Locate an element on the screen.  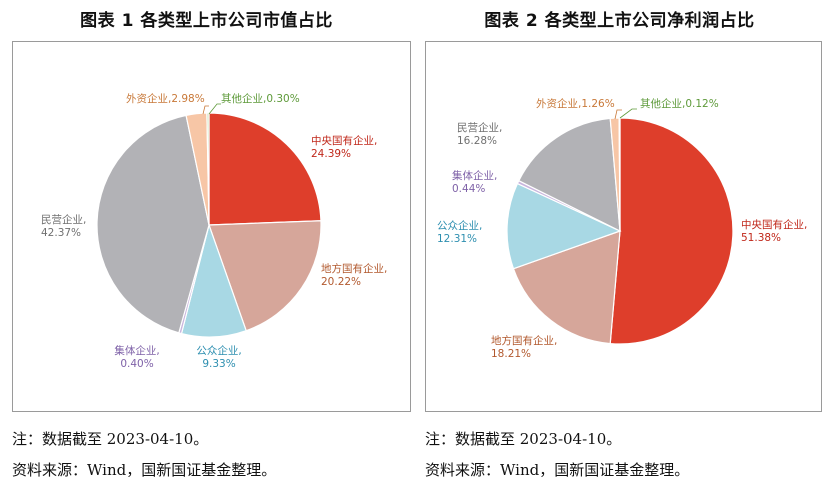
data-label-other: 其他企业,0.12% is located at coordinates (679, 103).